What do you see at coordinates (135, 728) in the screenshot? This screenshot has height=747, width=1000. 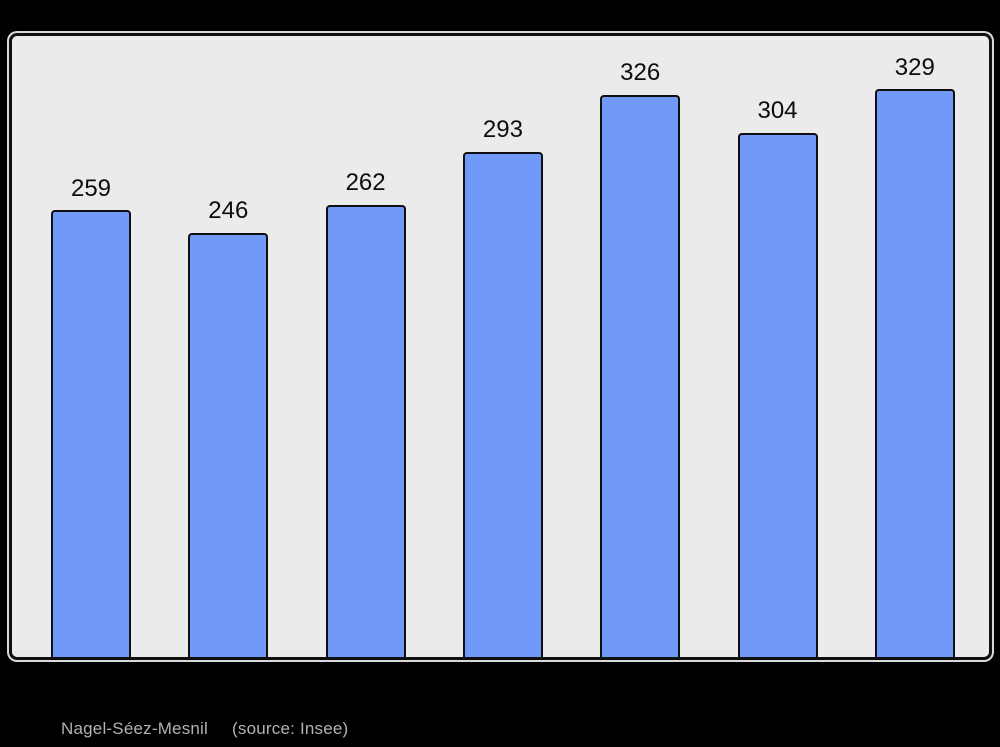 I see `commune-name: Nagel-Séez-Mesnil` at bounding box center [135, 728].